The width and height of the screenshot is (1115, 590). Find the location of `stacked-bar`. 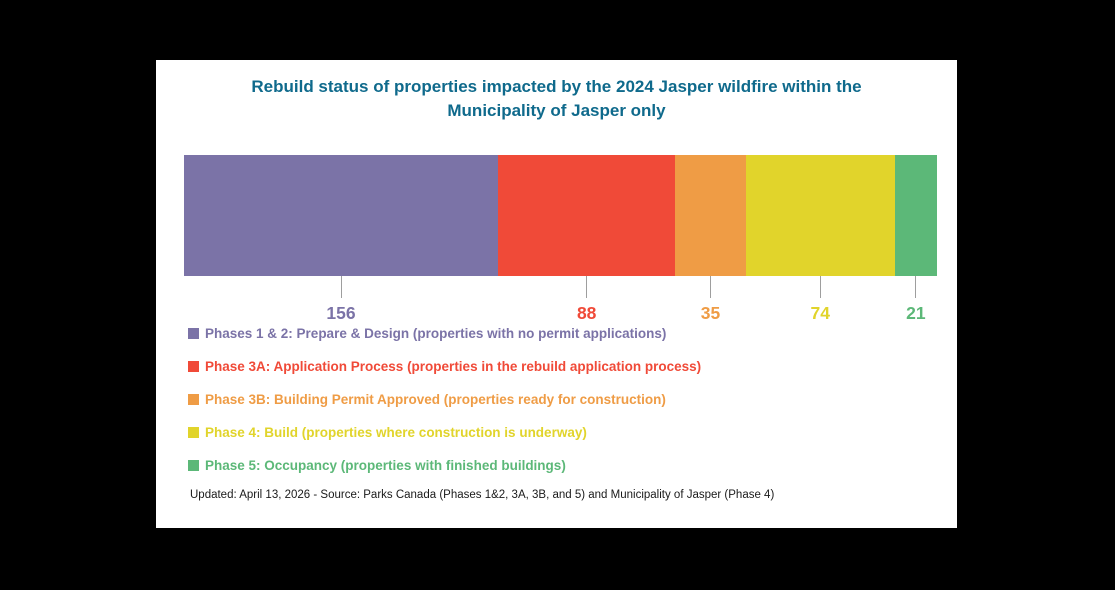

stacked-bar is located at coordinates (560, 215).